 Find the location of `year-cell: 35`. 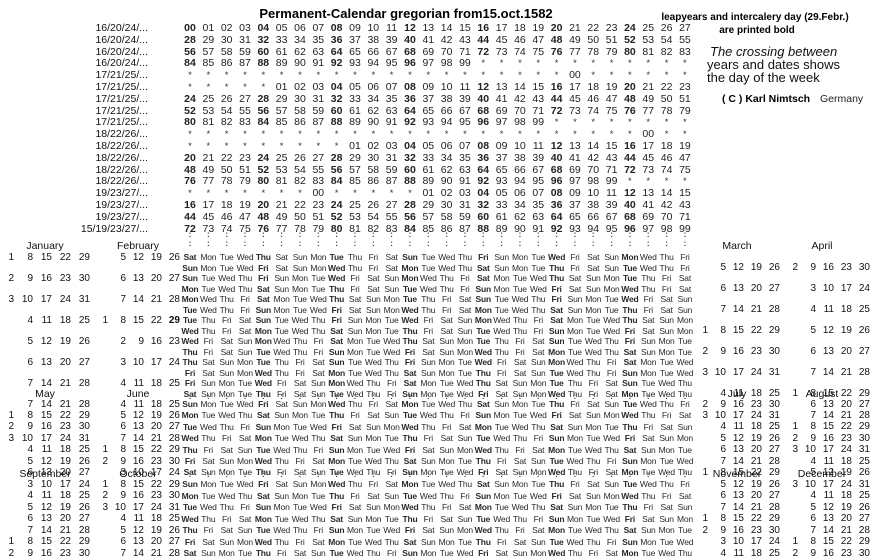

year-cell: 35 is located at coordinates (318, 39).